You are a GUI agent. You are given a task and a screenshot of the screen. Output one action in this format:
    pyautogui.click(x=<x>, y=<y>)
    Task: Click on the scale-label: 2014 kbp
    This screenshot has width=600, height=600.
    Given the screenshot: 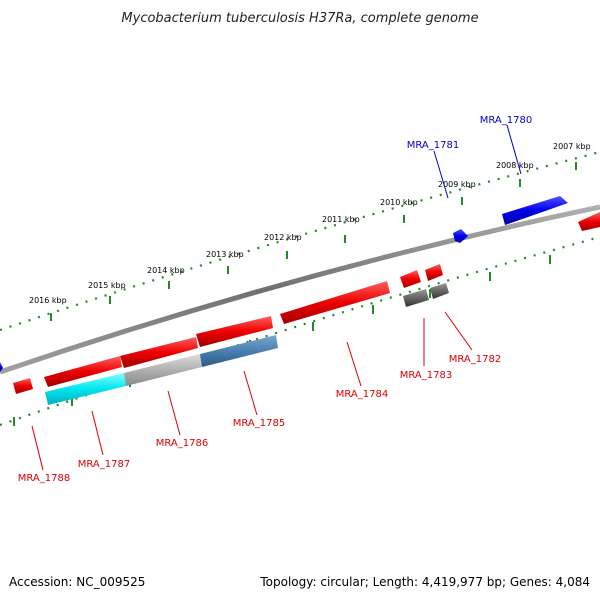 What is the action you would take?
    pyautogui.click(x=166, y=270)
    